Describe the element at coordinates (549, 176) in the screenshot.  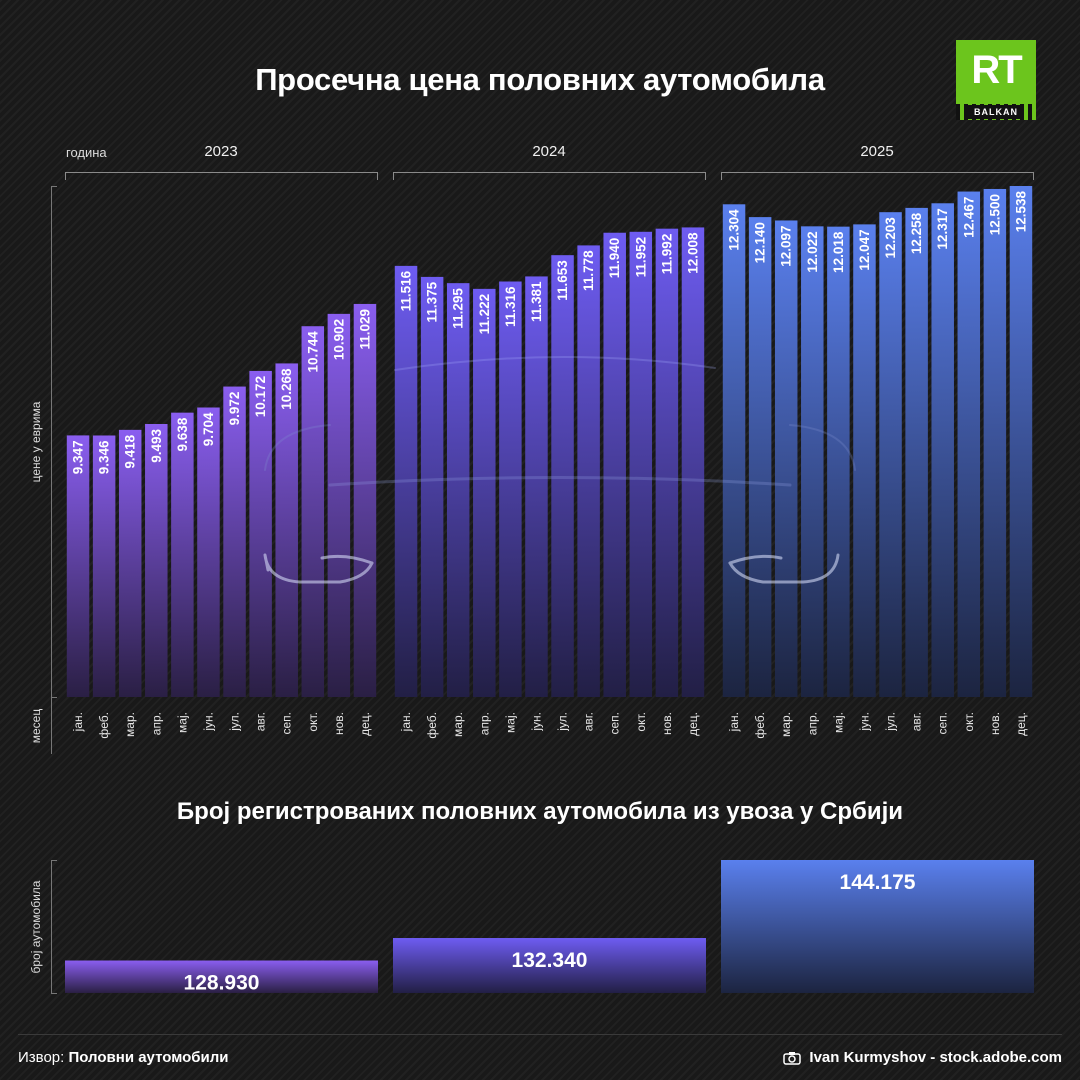
I see `year-bracket-2024` at that location.